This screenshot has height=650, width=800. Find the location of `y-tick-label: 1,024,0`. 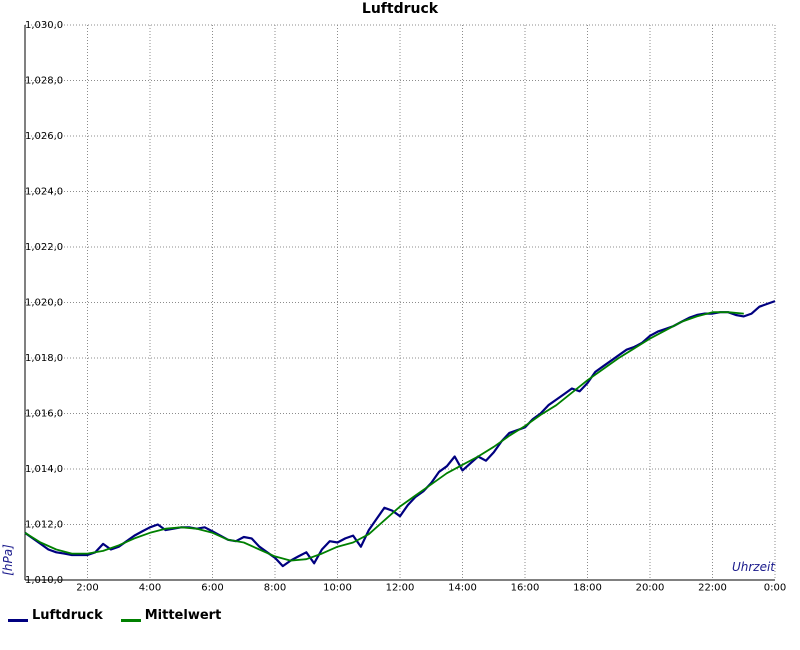

y-tick-label: 1,024,0 is located at coordinates (44, 192).